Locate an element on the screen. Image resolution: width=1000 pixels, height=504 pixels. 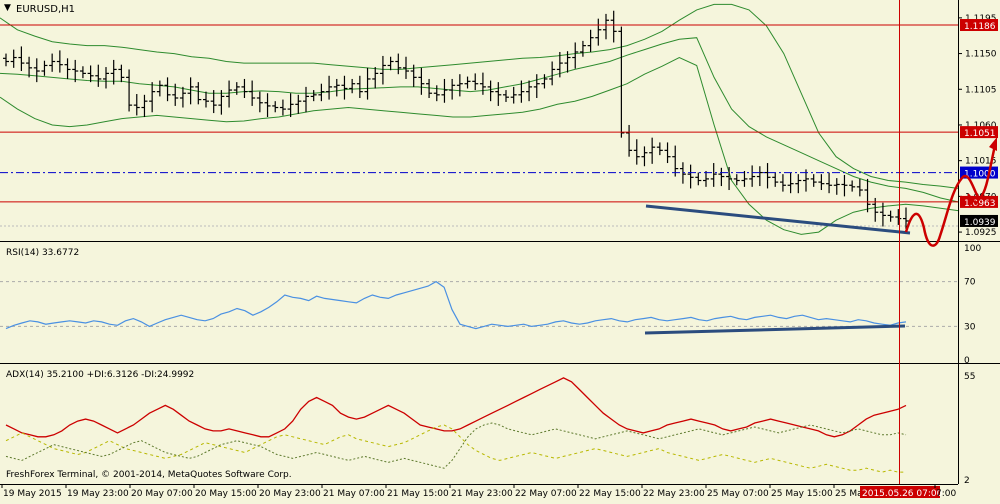
level-price-label: 1.0939 is located at coordinates (980, 223).